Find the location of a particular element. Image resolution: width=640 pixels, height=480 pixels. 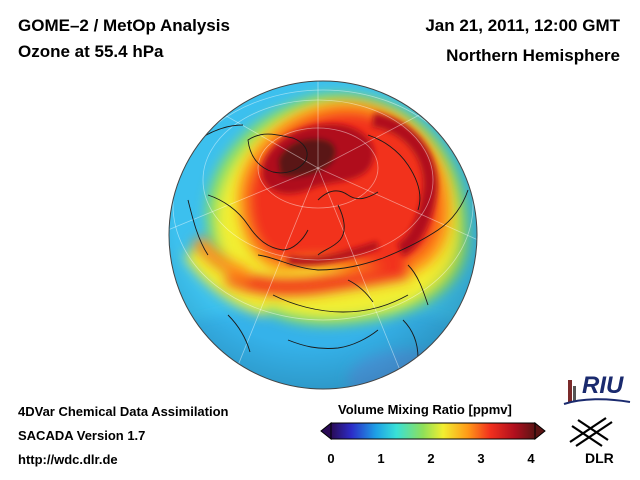

colorbar-tick: 4 is located at coordinates (531, 458).